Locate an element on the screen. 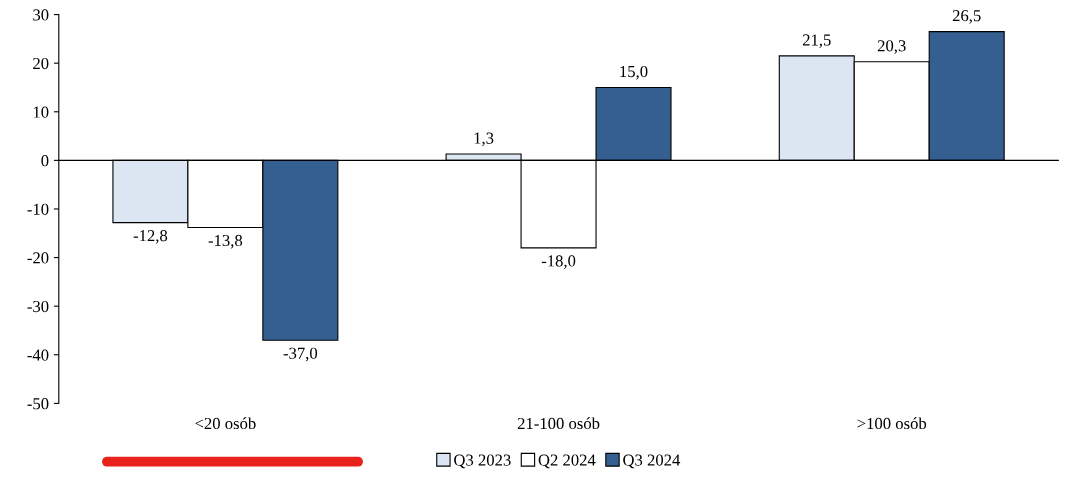 The height and width of the screenshot is (486, 1069). legend-label: Q3 2024 is located at coordinates (652, 461).